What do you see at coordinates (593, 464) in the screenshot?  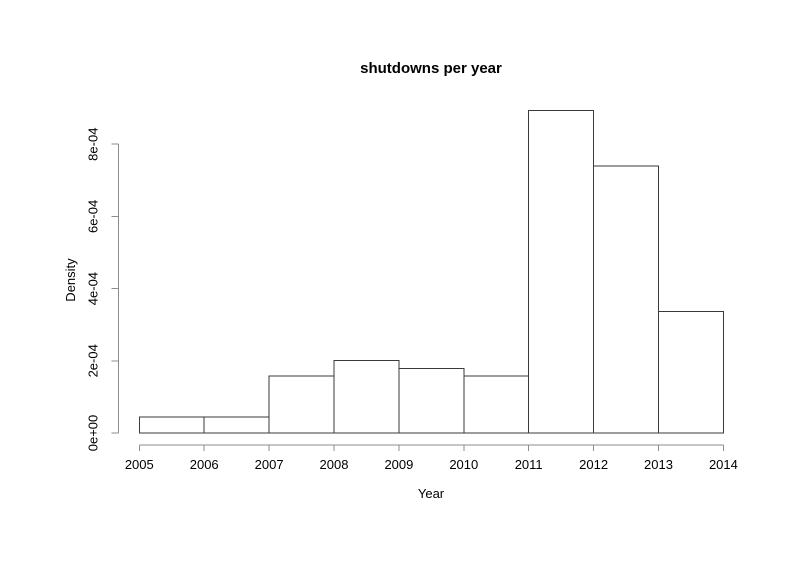 I see `x-tick-label: 2012` at bounding box center [593, 464].